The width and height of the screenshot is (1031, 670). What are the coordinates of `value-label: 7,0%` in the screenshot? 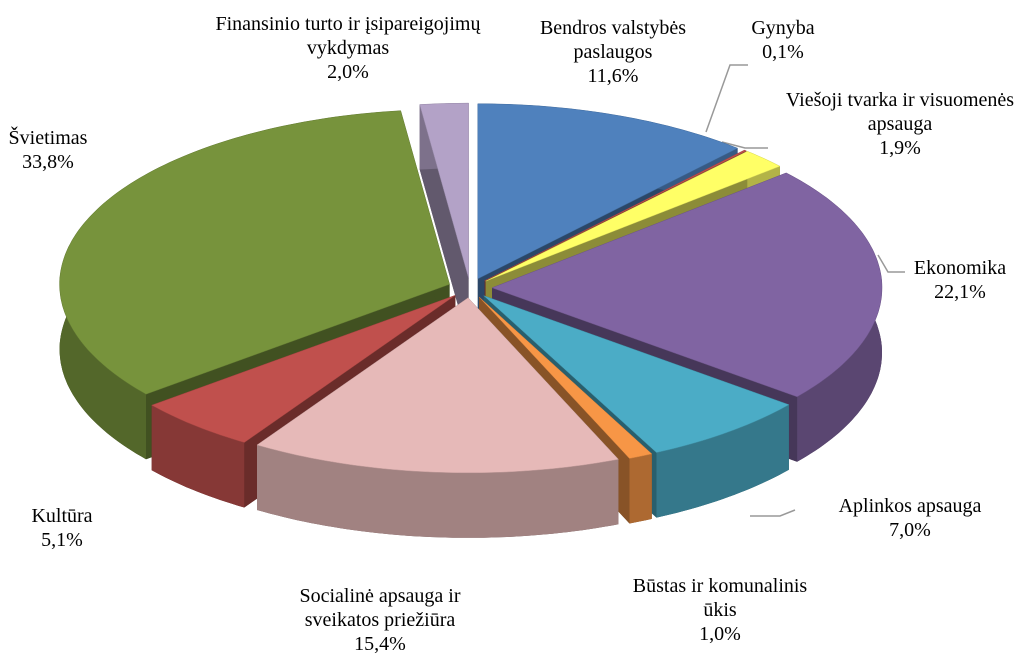 It's located at (910, 530).